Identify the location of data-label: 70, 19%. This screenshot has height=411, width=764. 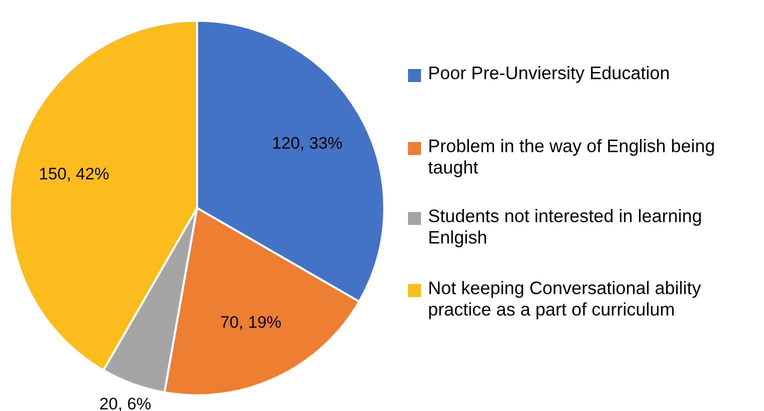
(251, 323).